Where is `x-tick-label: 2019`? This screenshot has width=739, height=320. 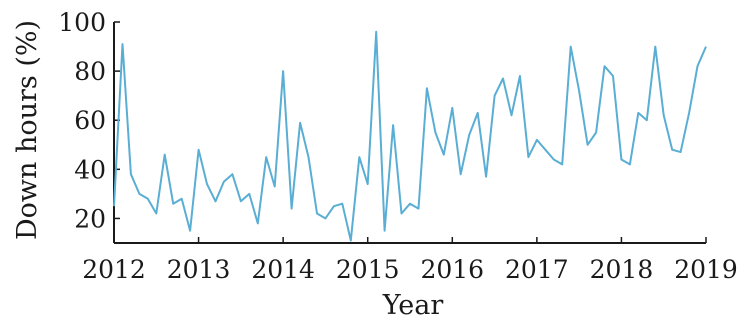 x-tick-label: 2019 is located at coordinates (706, 269).